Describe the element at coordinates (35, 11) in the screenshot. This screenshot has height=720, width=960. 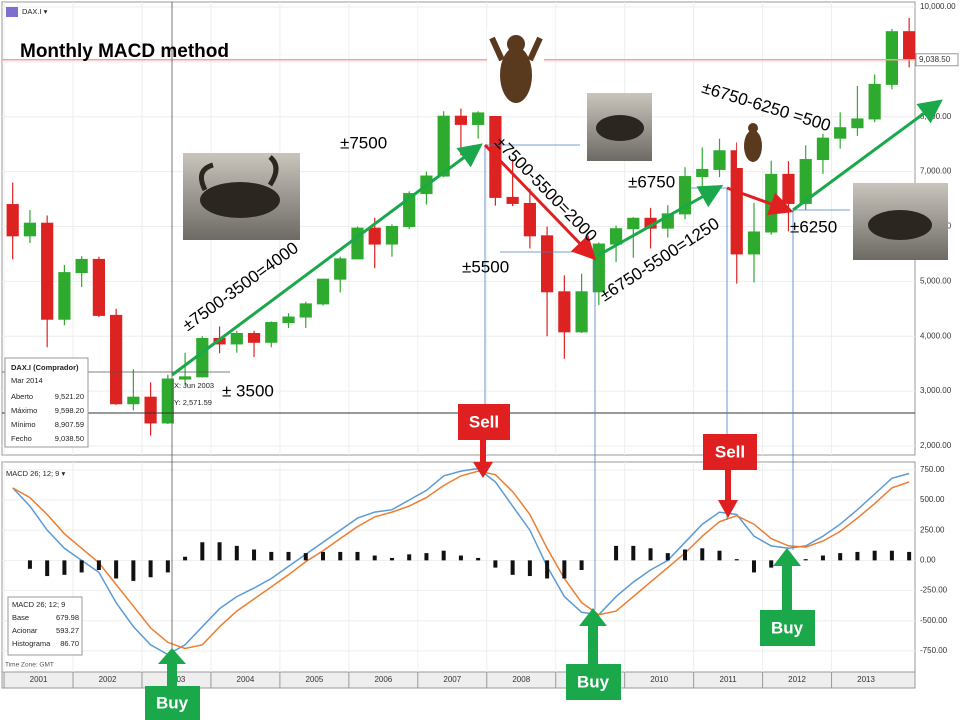
I see `symbol-label: DAX.I ▾` at that location.